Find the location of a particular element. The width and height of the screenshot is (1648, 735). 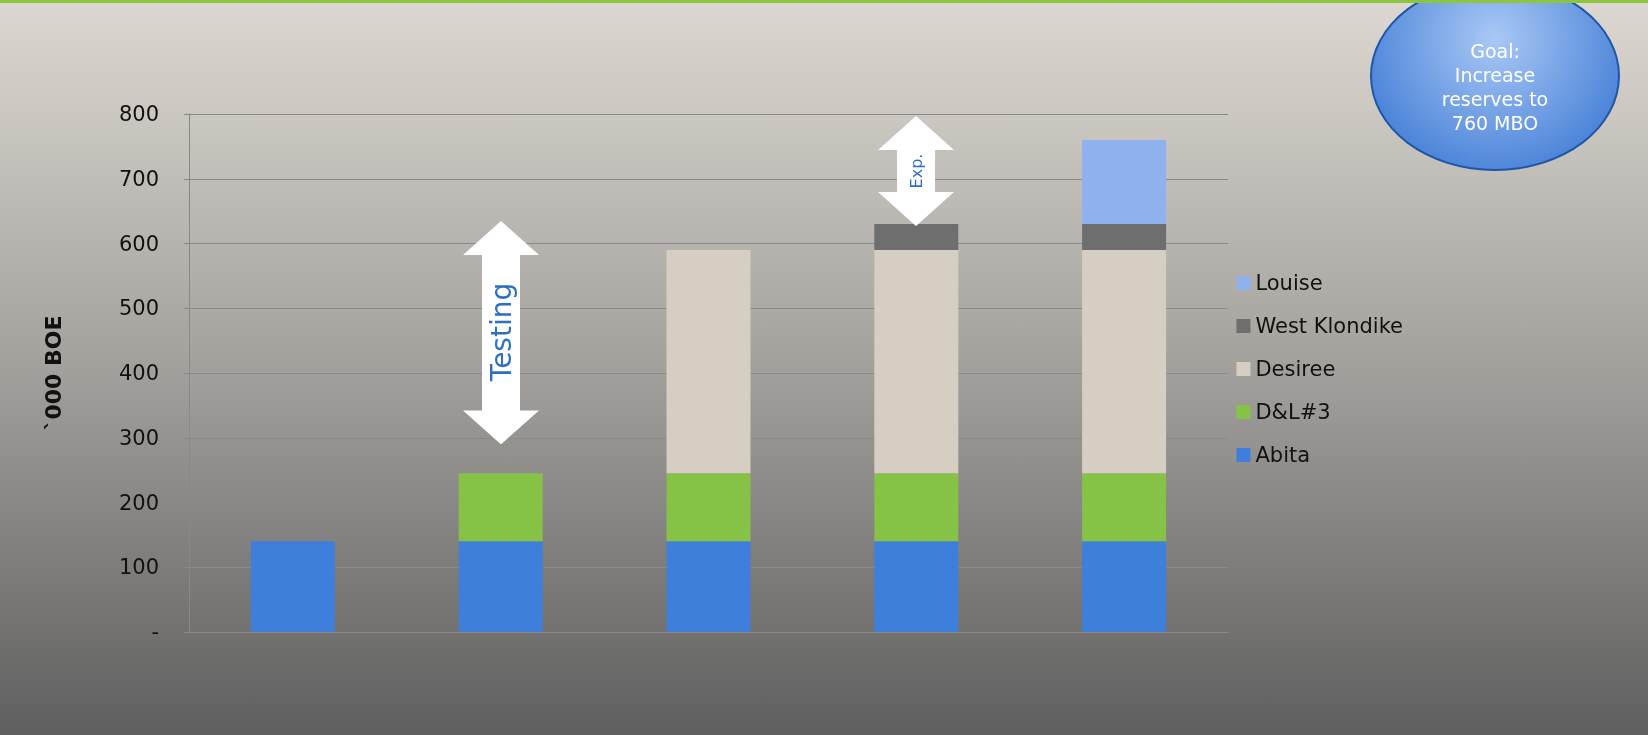

y-tick-label: 300 is located at coordinates (138, 437).